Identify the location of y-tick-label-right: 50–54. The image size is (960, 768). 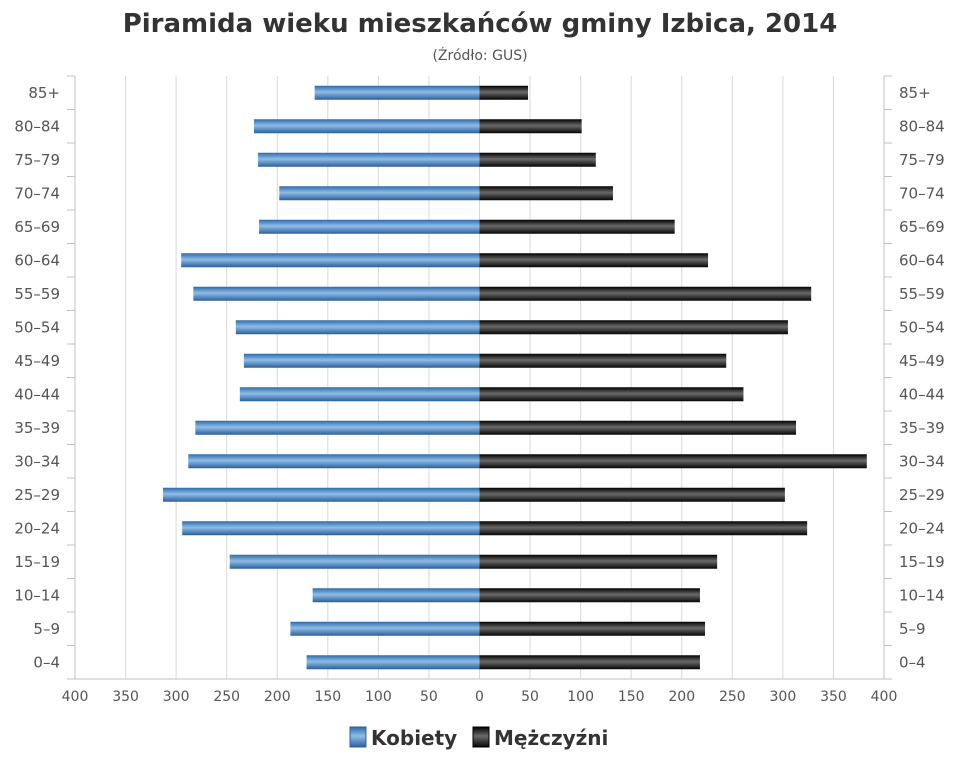
(922, 327).